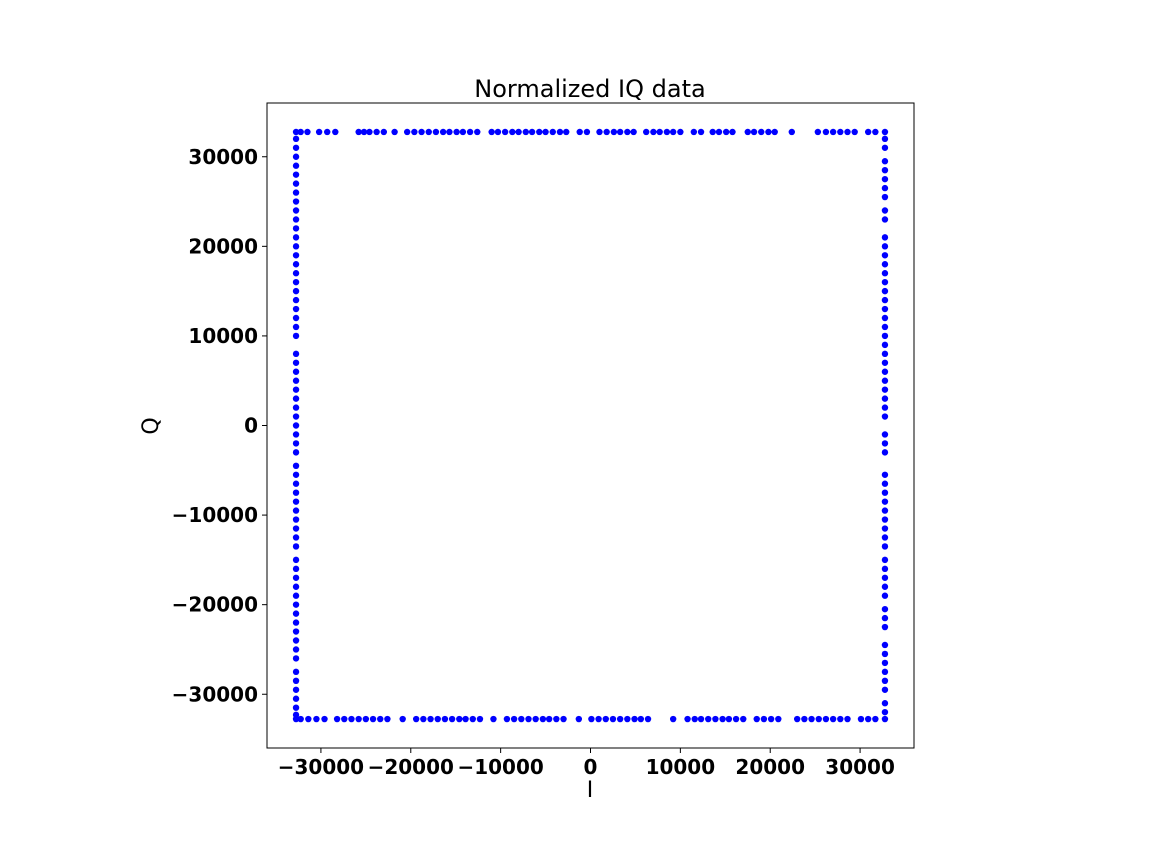  What do you see at coordinates (411, 767) in the screenshot?
I see `x-tick-label: −20000` at bounding box center [411, 767].